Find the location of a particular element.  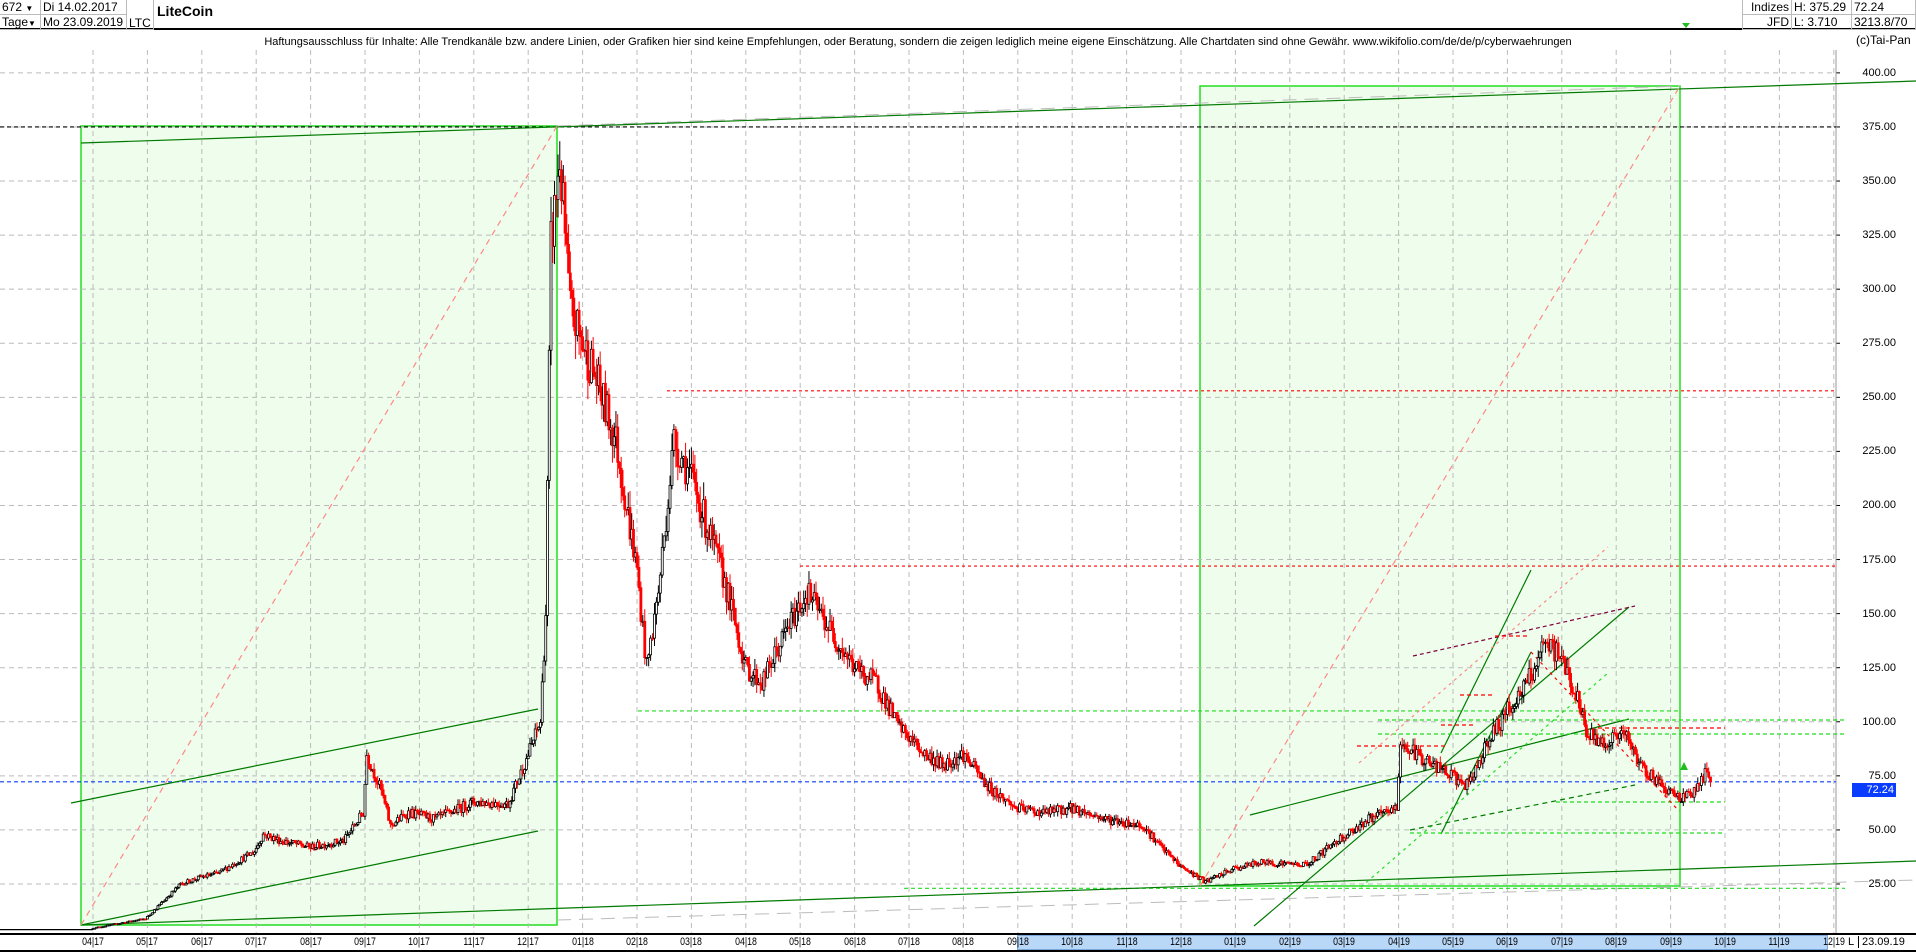

price-tick-label: 175.00 is located at coordinates (1879, 559).